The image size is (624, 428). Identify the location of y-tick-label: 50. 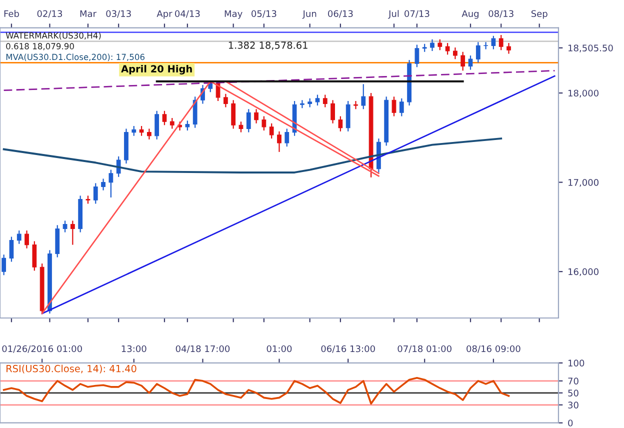
(573, 393).